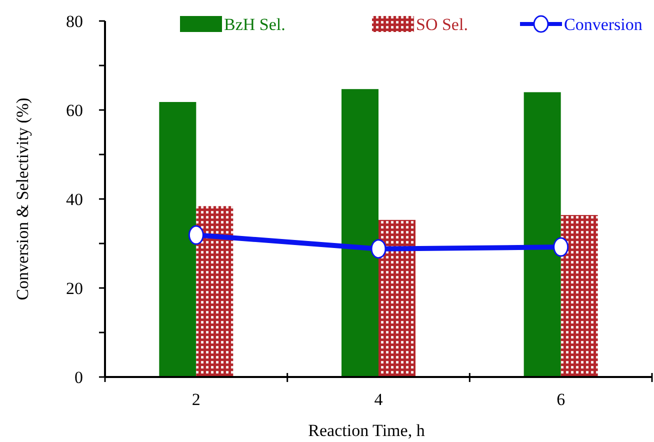  I want to click on legend-label: SO Sel., so click(442, 24).